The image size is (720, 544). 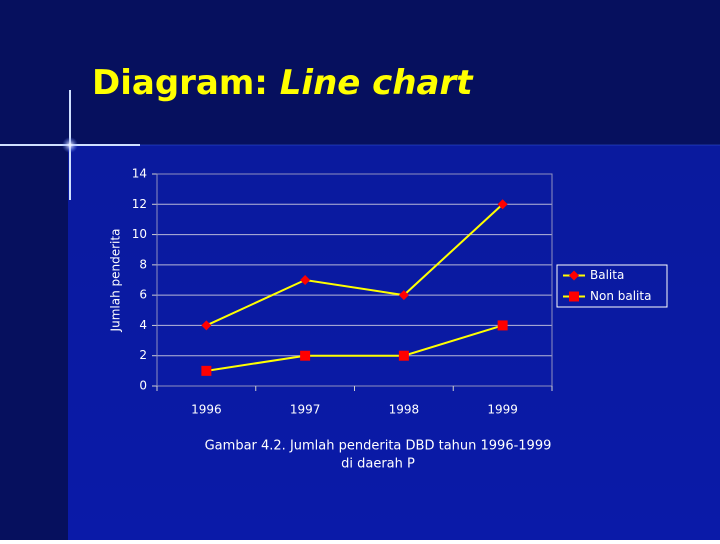 I want to click on y-tick-label: 2, so click(x=143, y=355).